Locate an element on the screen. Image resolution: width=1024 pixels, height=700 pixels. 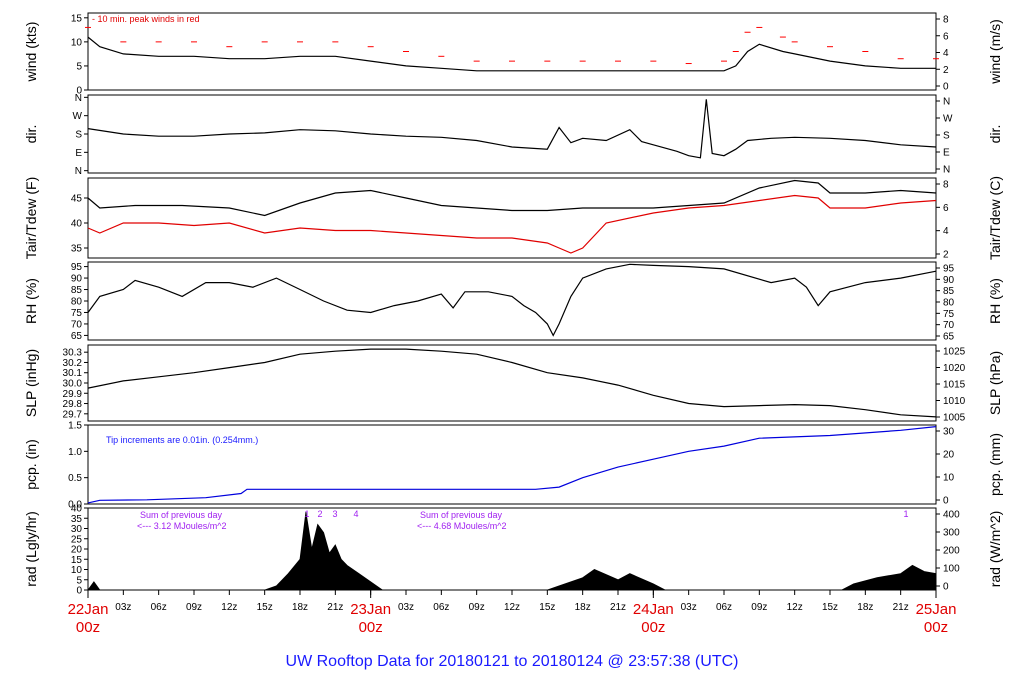
left-tick-label: 75 is located at coordinates (77, 313).